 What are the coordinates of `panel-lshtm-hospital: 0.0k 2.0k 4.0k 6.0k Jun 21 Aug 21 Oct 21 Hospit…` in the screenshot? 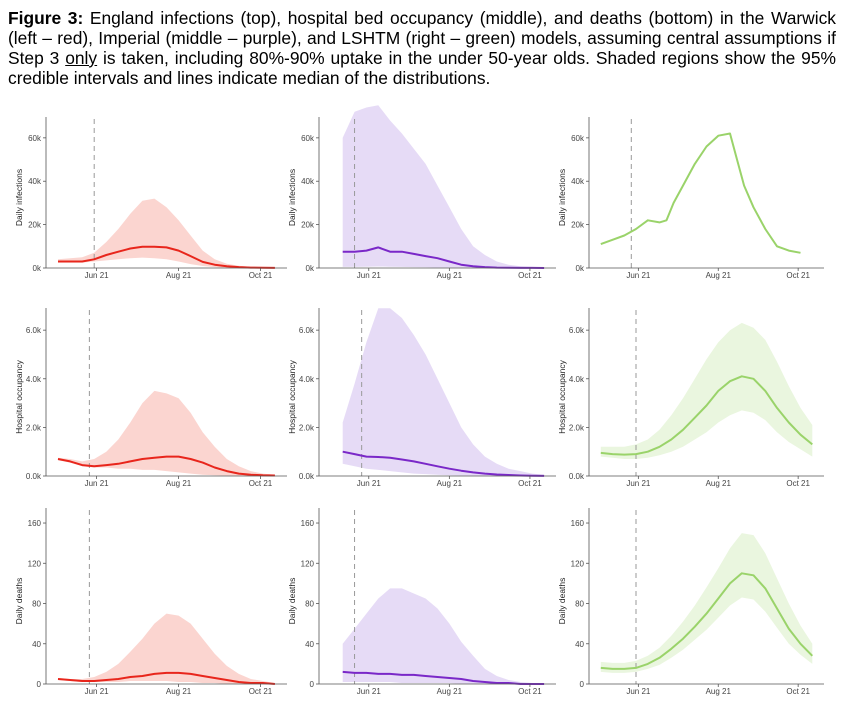 It's located at (690, 398).